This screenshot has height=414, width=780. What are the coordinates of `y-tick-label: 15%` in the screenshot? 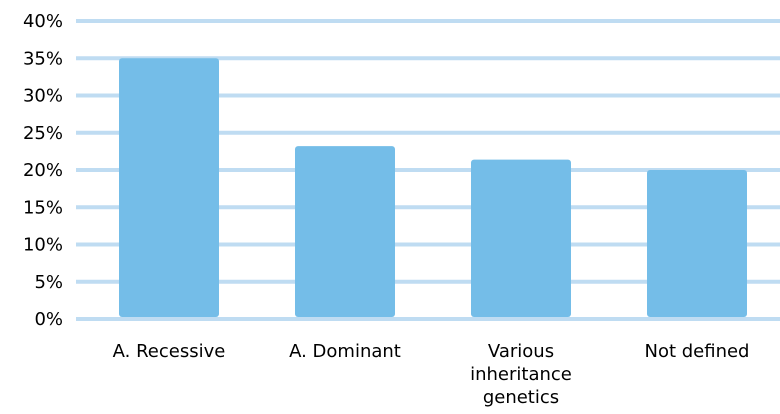 It's located at (43, 207).